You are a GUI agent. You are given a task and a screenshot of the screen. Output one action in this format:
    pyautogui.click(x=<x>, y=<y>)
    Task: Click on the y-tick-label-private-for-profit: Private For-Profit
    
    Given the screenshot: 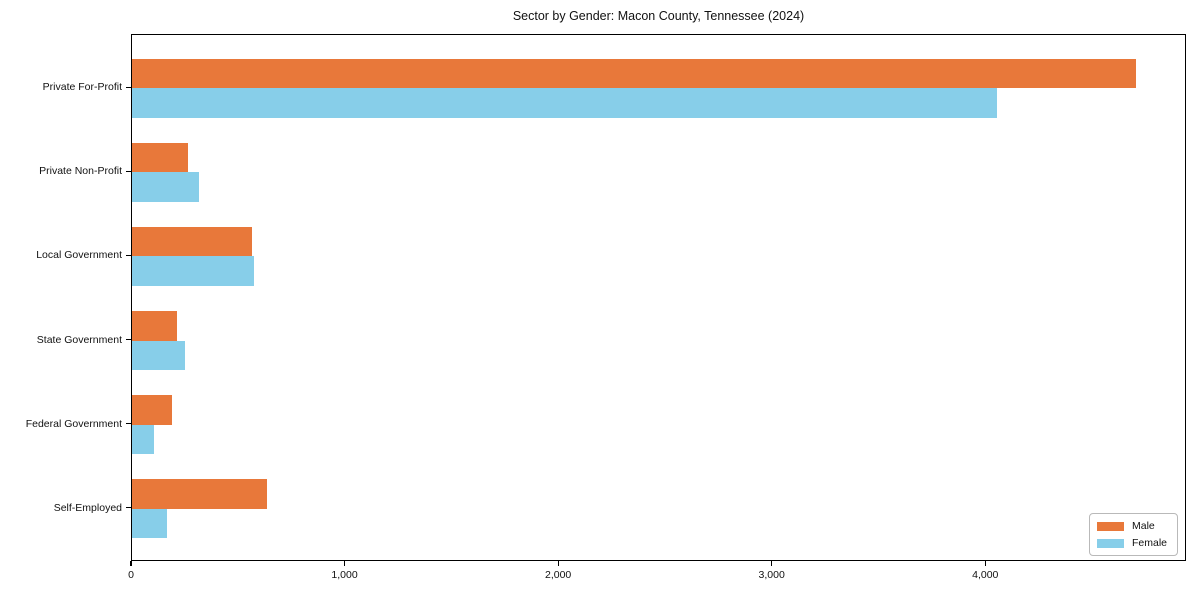 What is the action you would take?
    pyautogui.click(x=82, y=87)
    